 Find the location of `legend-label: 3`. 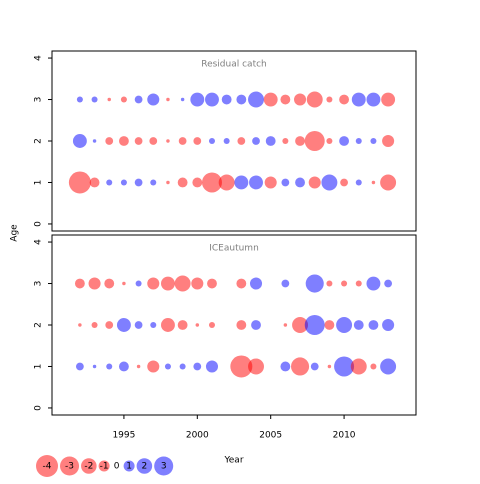

legend-label: 3 is located at coordinates (164, 467).